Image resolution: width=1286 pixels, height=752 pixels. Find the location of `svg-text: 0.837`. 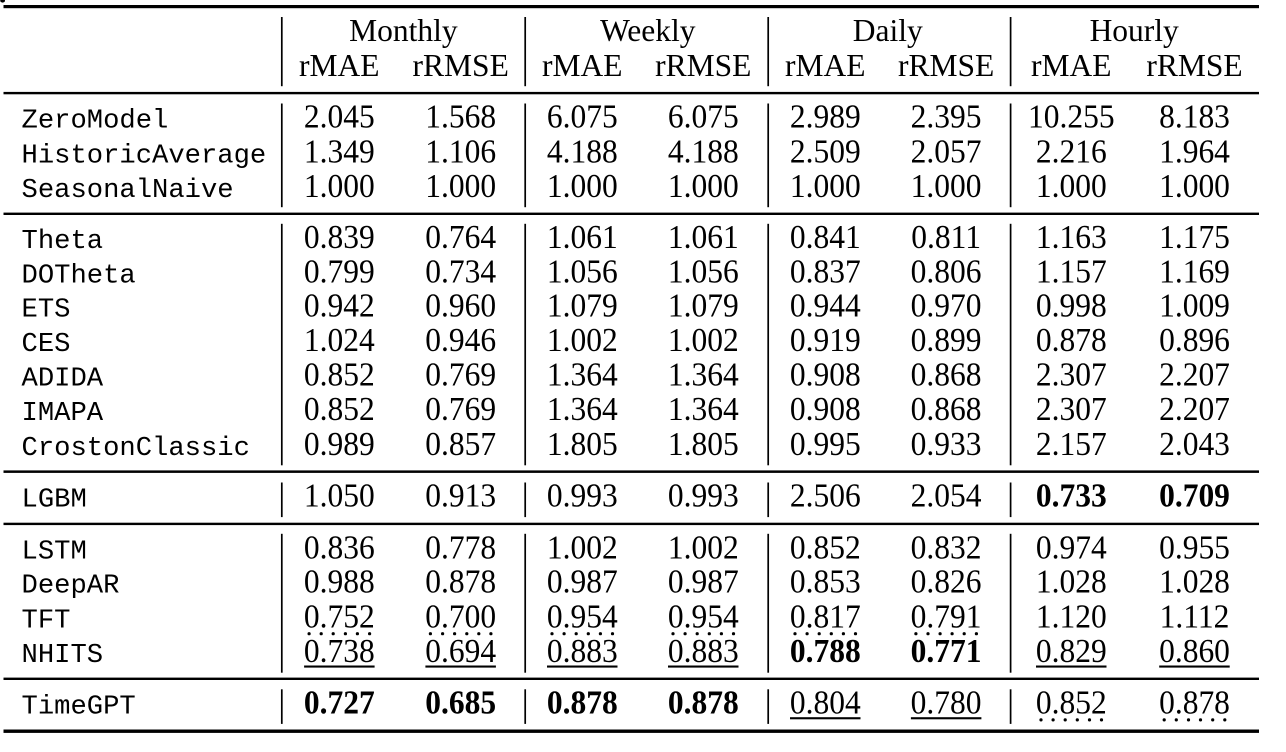

svg-text: 0.837 is located at coordinates (825, 272).